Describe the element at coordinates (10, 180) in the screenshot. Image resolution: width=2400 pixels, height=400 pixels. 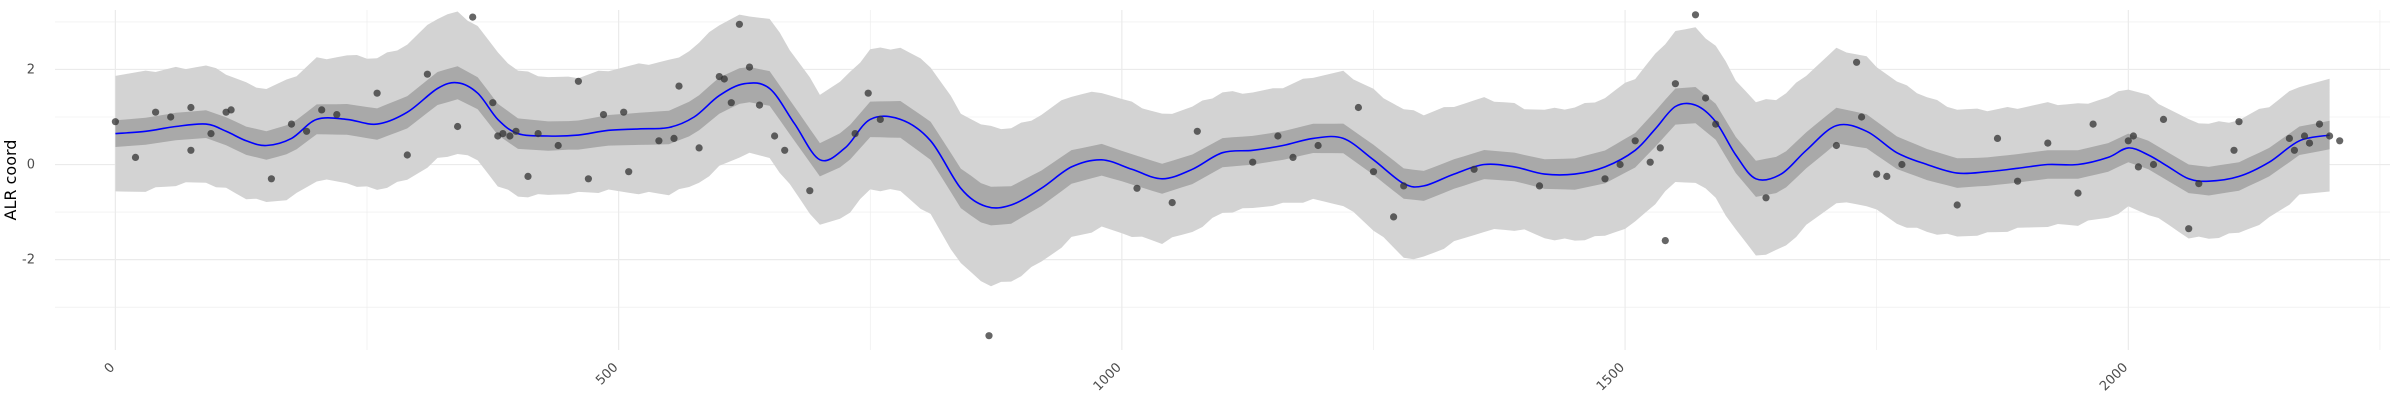
I see `y-axis-title: ALR coord` at that location.